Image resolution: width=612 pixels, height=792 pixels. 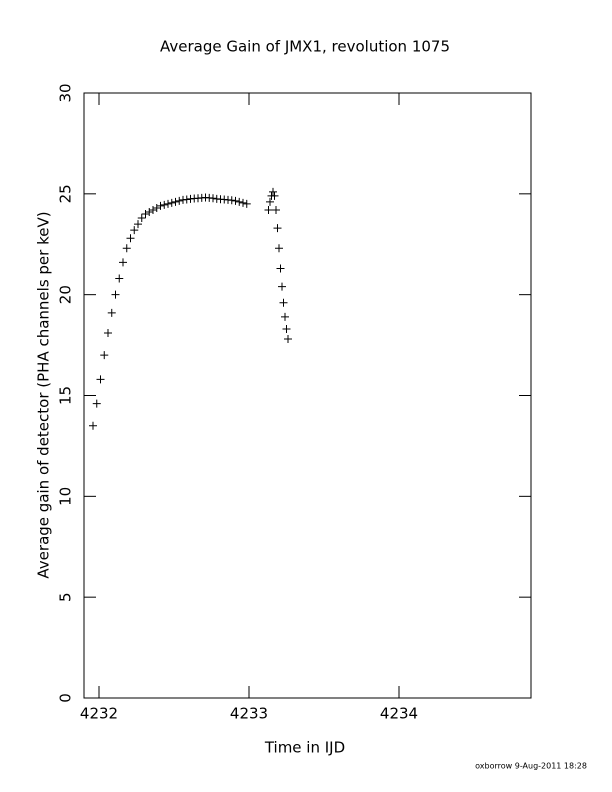 I want to click on x-tick-label: 4234, so click(x=399, y=714).